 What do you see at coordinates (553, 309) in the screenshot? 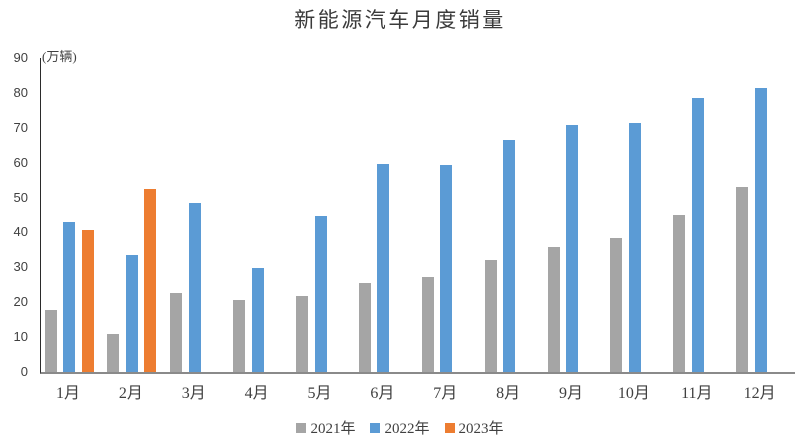
I see `bar-series1-m9` at bounding box center [553, 309].